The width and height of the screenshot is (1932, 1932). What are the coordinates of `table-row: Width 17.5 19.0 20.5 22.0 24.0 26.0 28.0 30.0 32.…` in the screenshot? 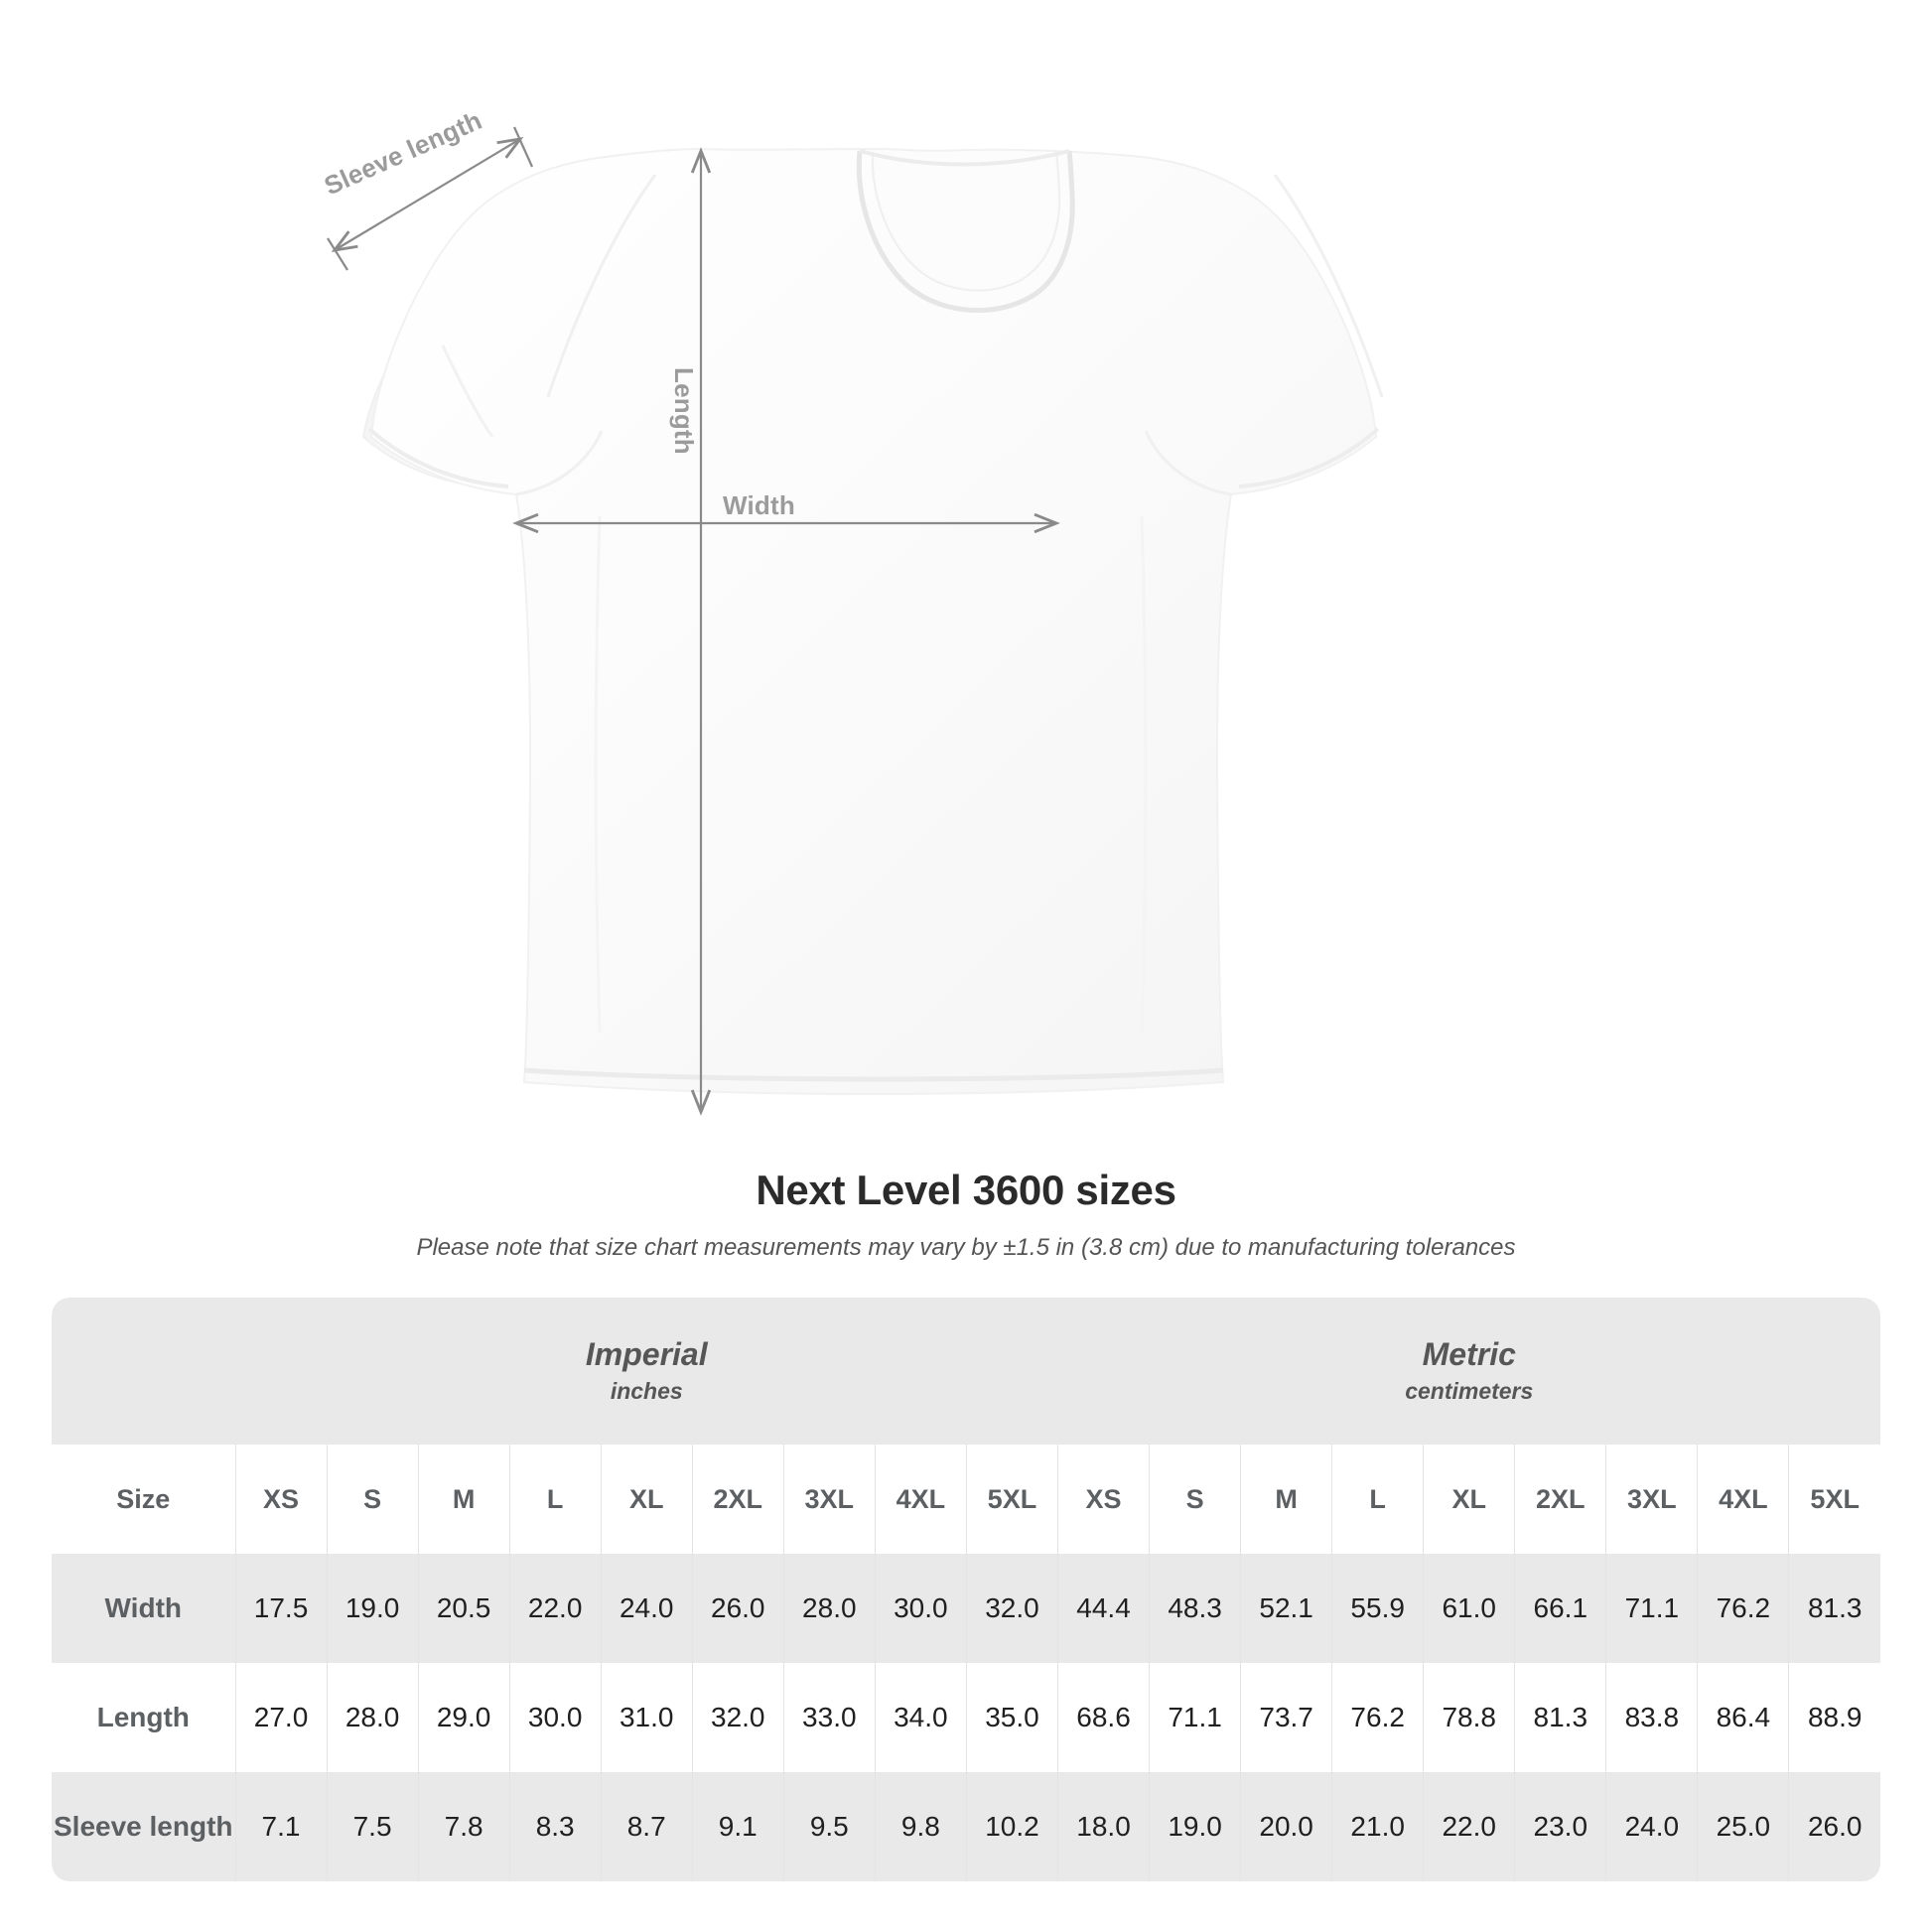 It's located at (966, 1608).